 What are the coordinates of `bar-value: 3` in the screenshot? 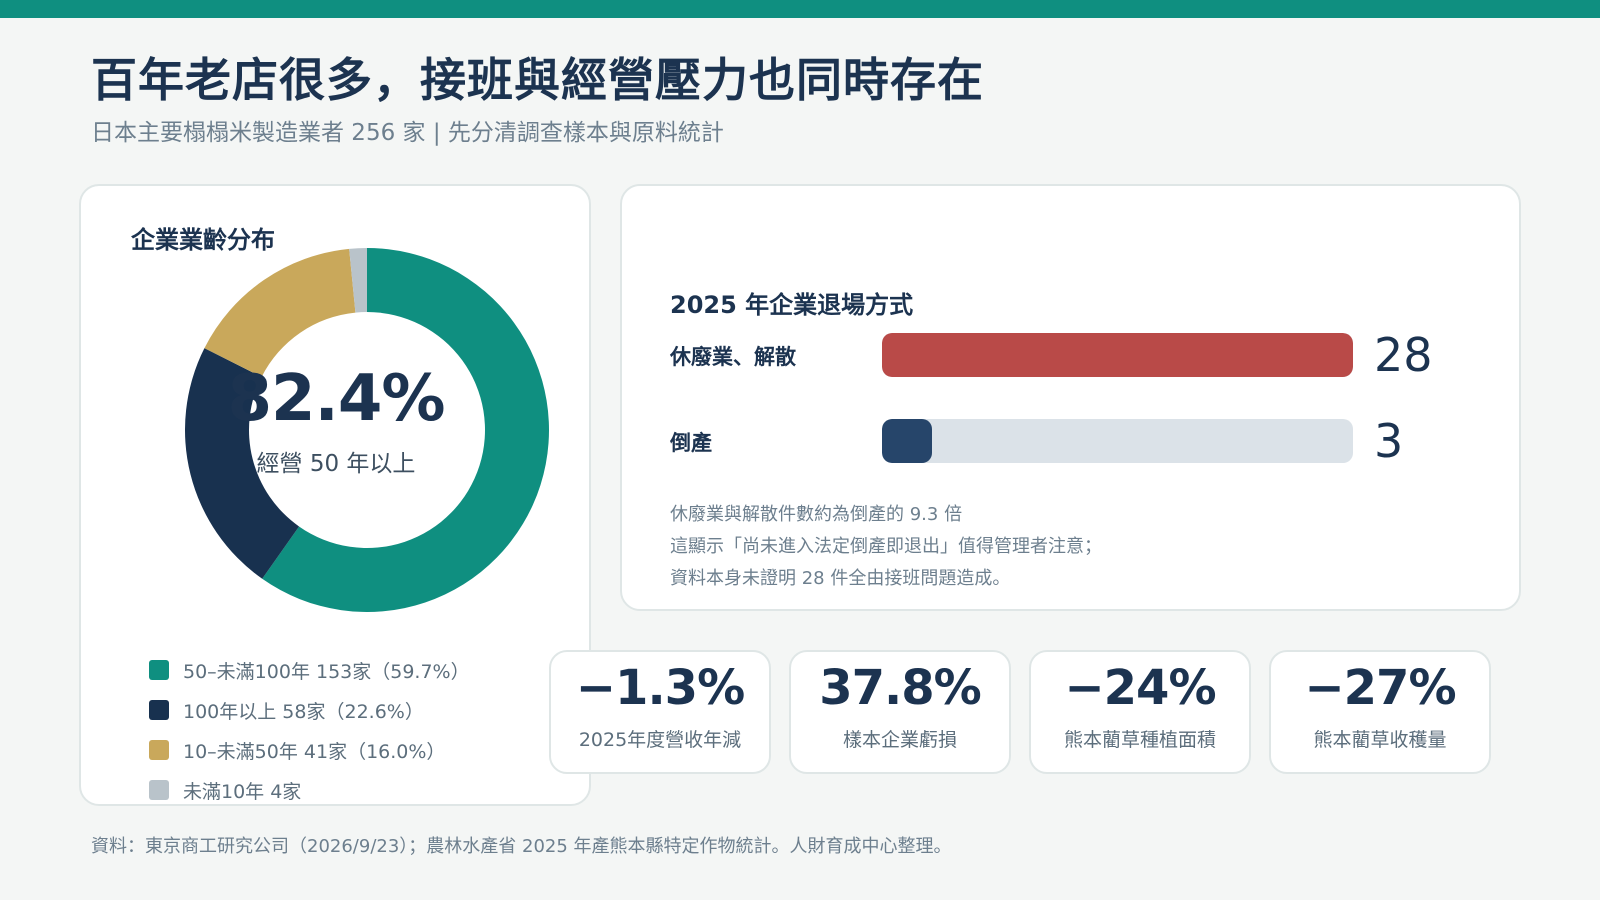 It's located at (1389, 441).